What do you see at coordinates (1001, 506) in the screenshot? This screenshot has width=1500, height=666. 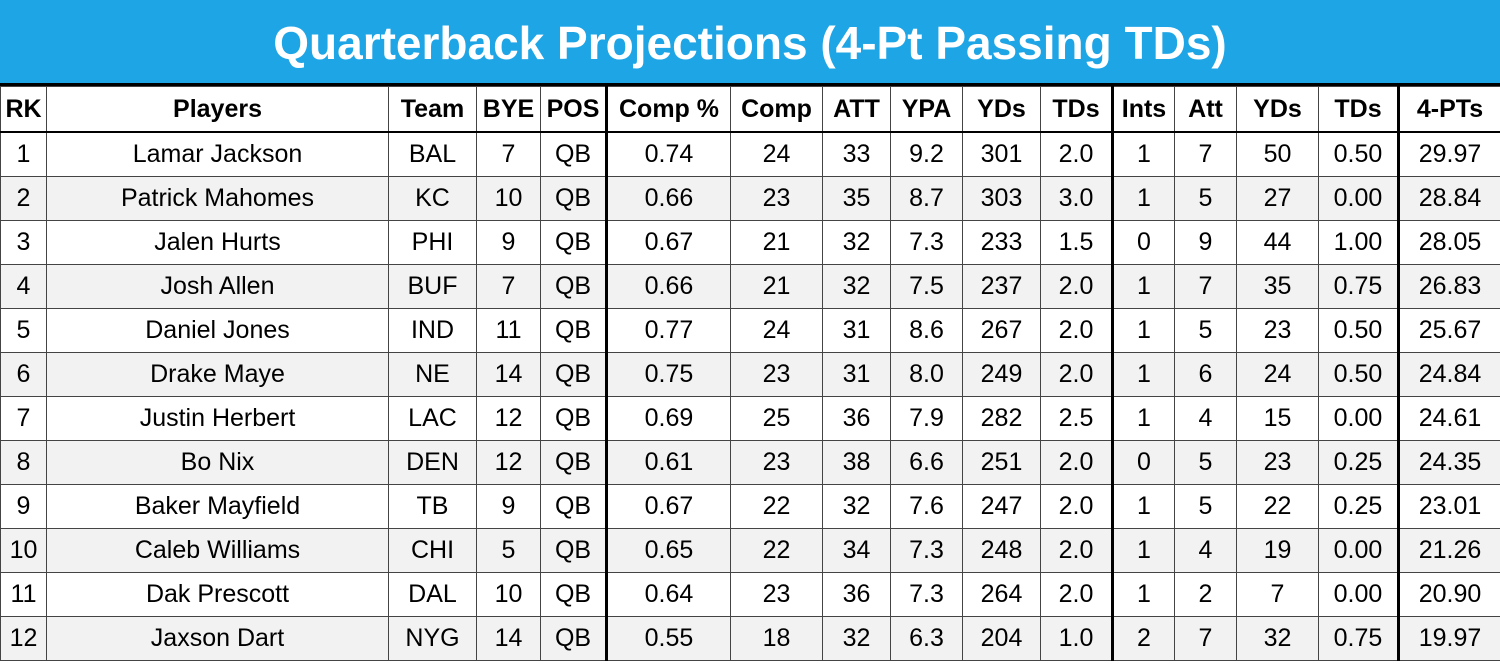 I see `table-cell: 247` at bounding box center [1001, 506].